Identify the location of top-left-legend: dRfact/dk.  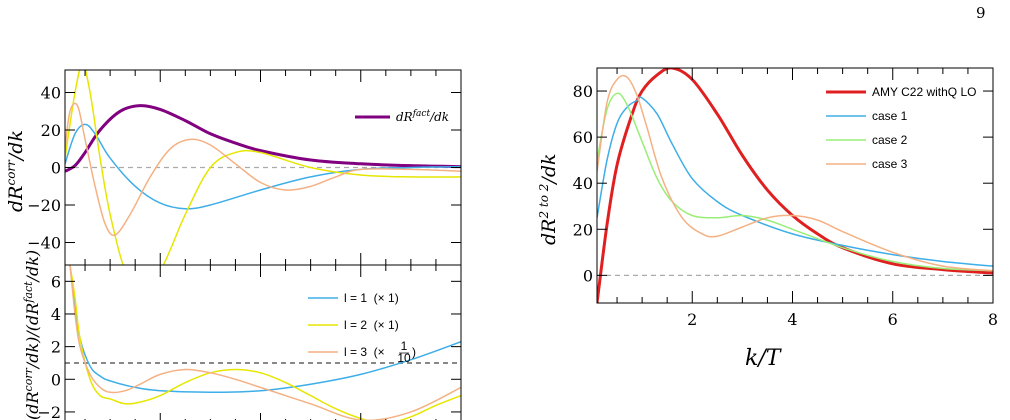
(402, 116).